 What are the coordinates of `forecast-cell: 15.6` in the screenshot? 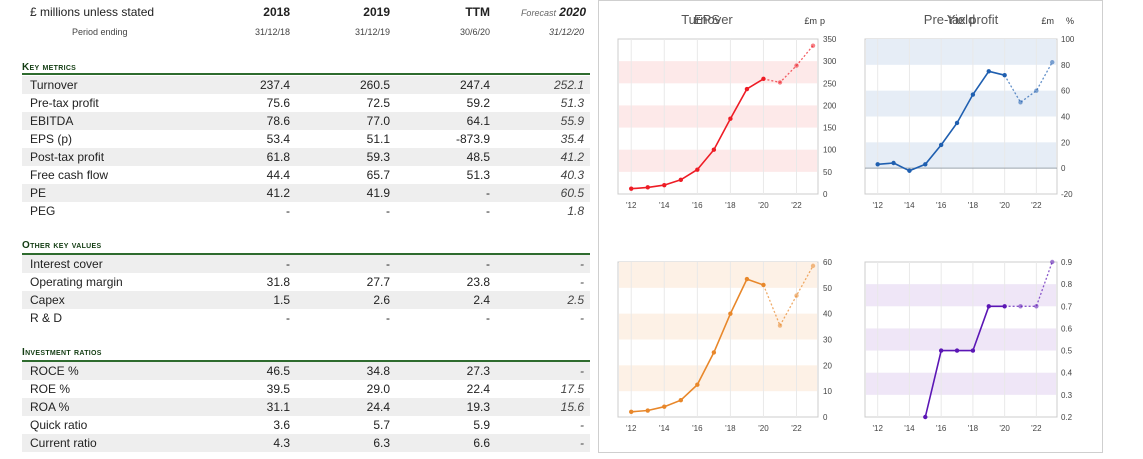 It's located at (572, 407).